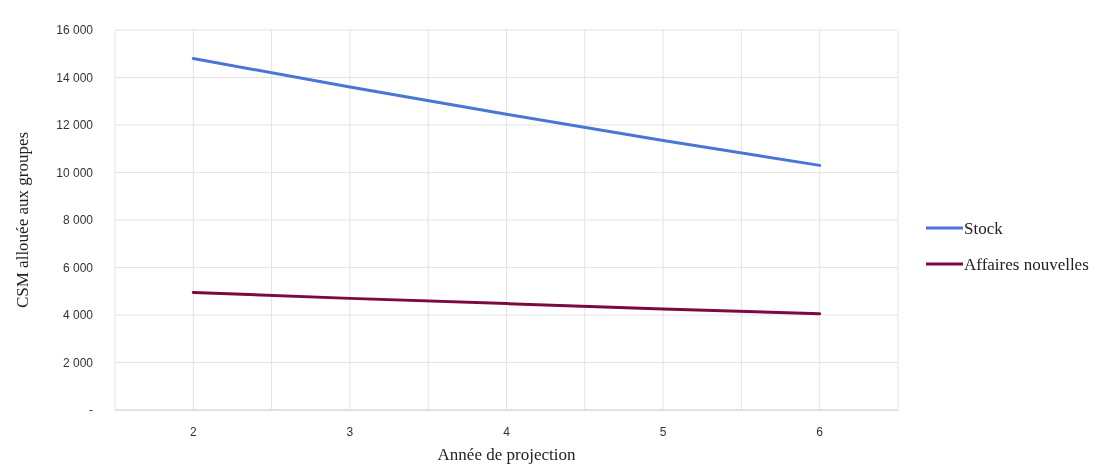 The width and height of the screenshot is (1118, 464). What do you see at coordinates (663, 432) in the screenshot?
I see `x-tick-label: 5` at bounding box center [663, 432].